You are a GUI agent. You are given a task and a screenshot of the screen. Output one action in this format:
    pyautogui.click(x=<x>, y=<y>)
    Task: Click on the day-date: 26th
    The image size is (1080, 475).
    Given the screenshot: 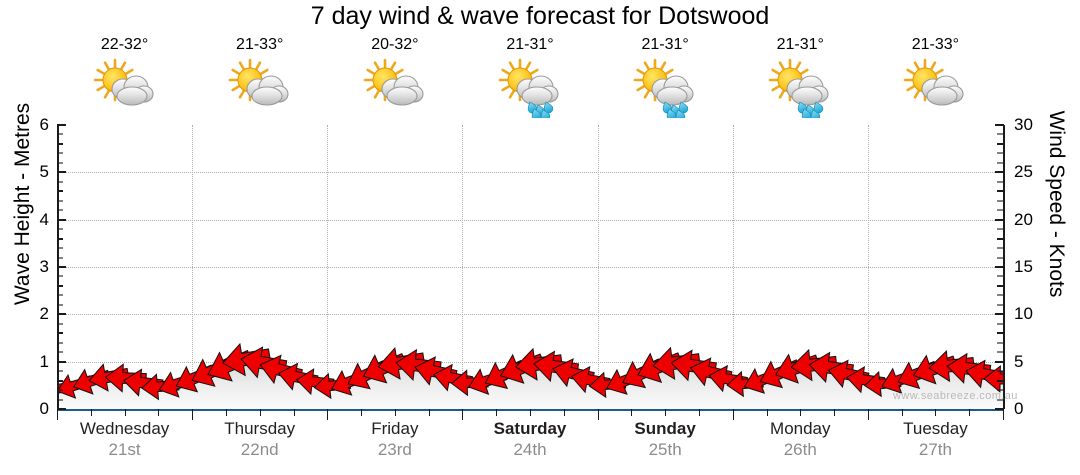 What is the action you would take?
    pyautogui.click(x=800, y=449)
    